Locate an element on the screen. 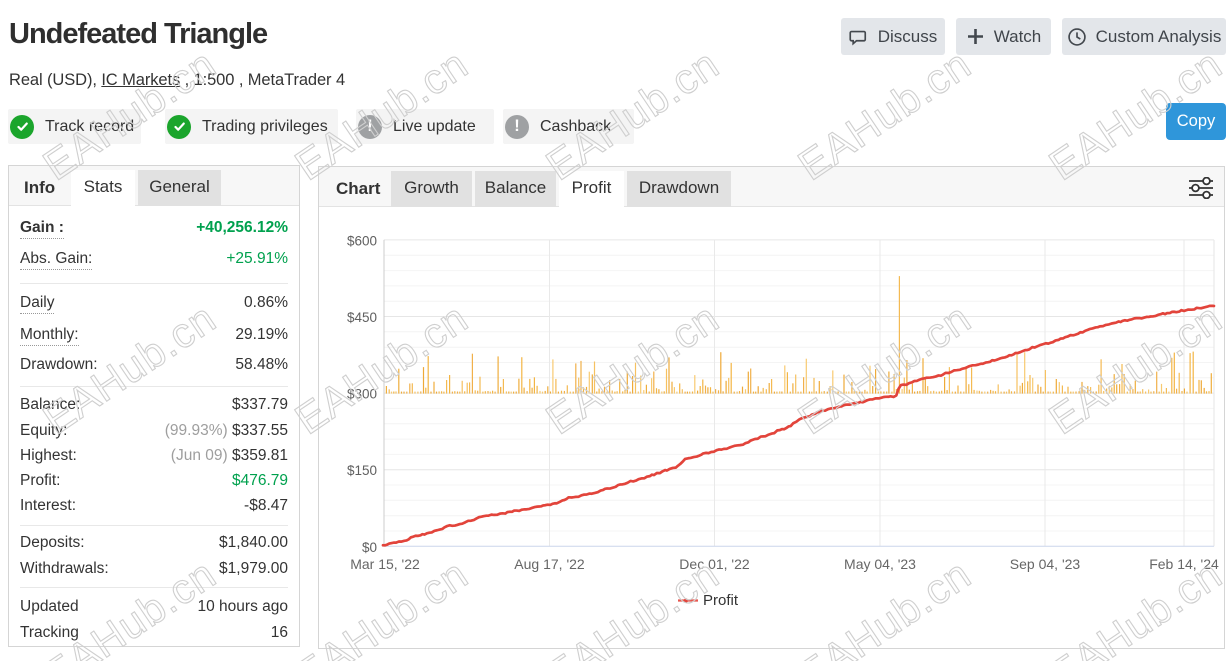 The height and width of the screenshot is (661, 1231). svg-text: $300 is located at coordinates (362, 394).